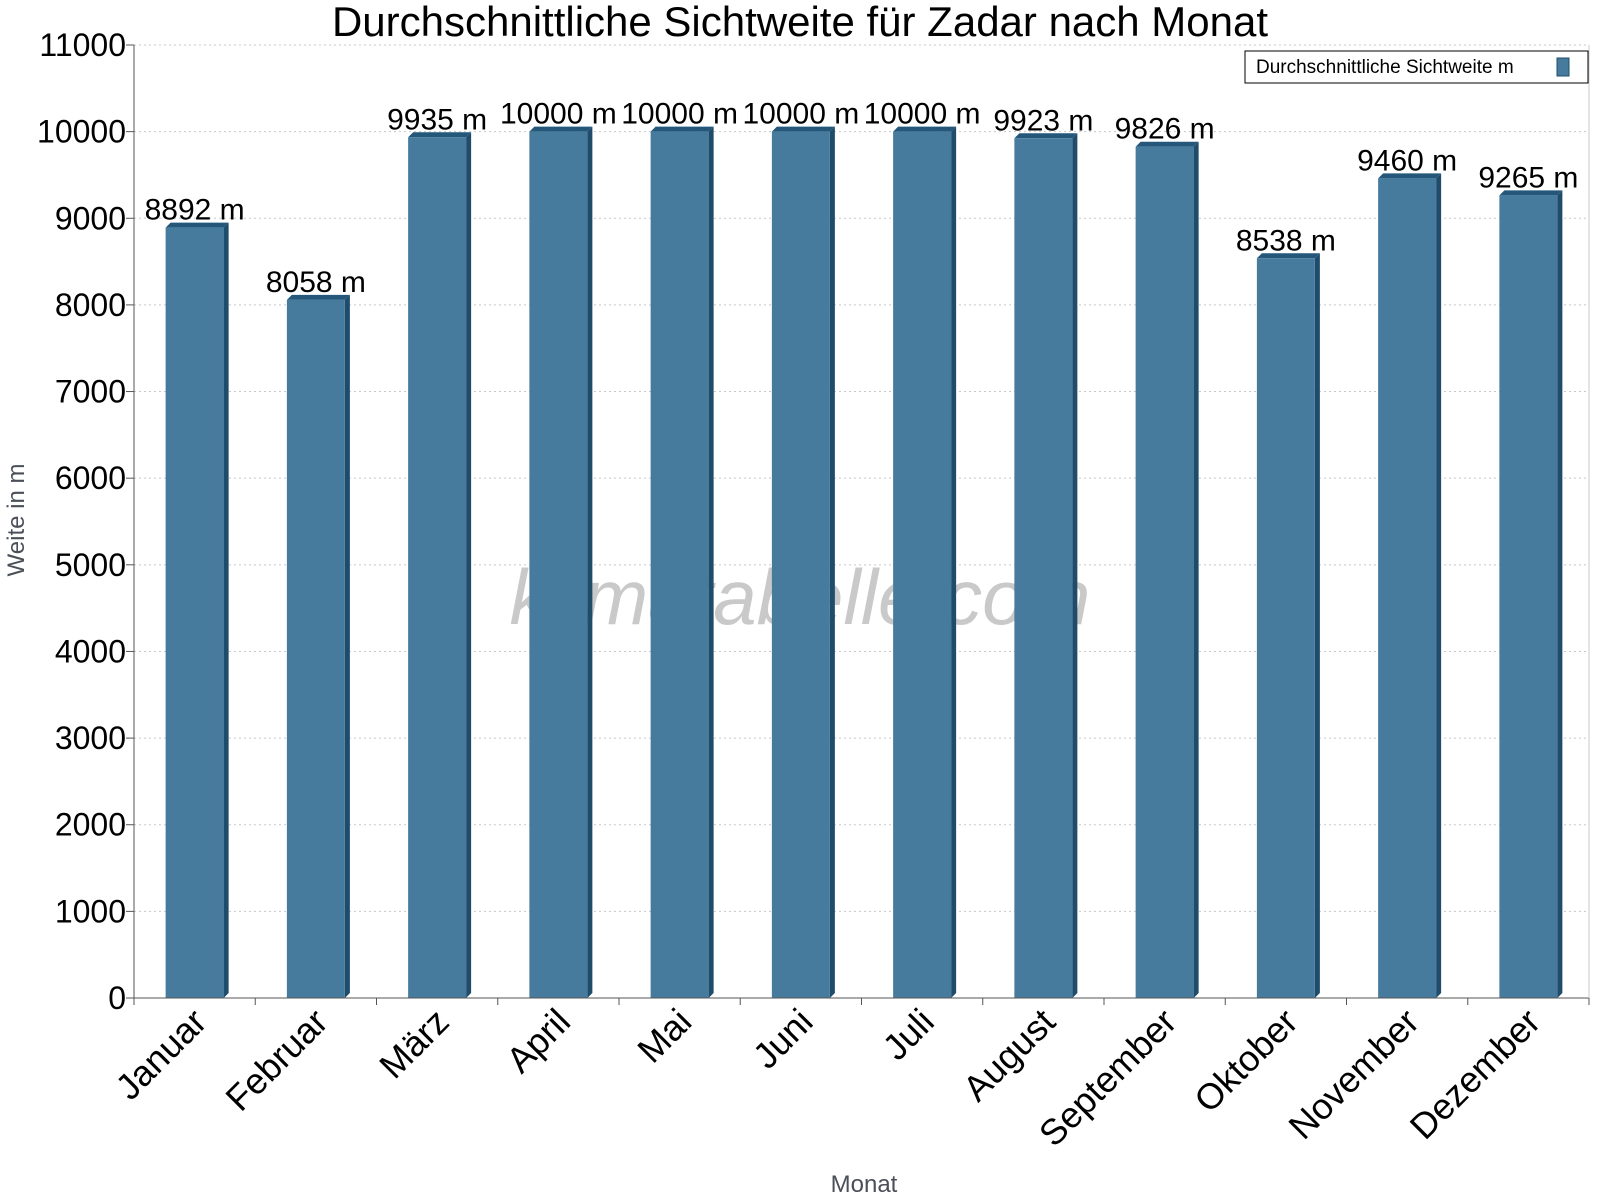 Image resolution: width=1600 pixels, height=1200 pixels. Describe the element at coordinates (414, 1044) in the screenshot. I see `x-tick-label: März` at that location.